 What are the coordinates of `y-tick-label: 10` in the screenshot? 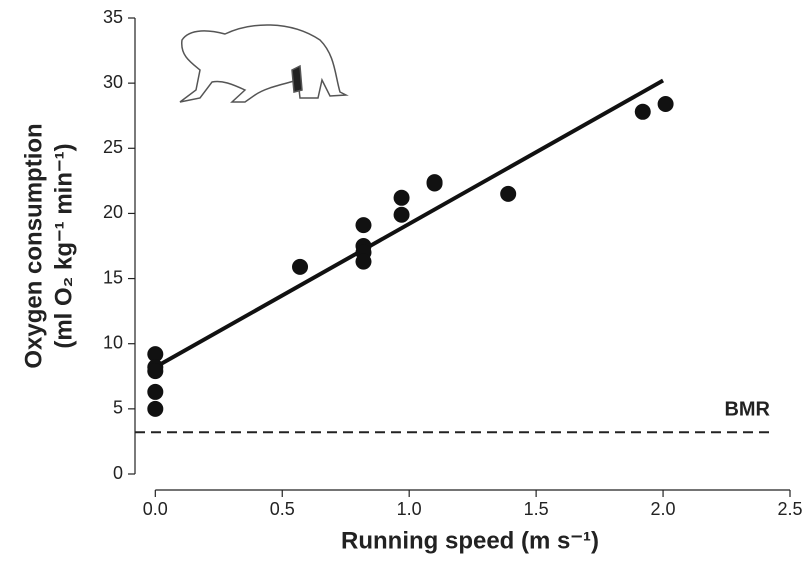 It's located at (113, 342).